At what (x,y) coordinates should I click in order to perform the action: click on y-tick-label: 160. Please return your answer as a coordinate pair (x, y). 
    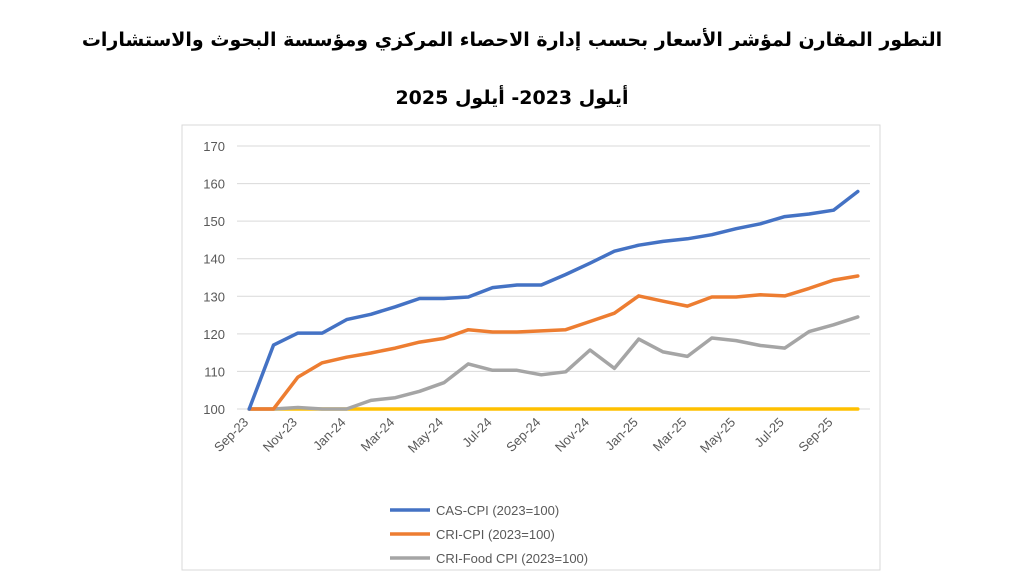
    Looking at the image, I should click on (214, 184).